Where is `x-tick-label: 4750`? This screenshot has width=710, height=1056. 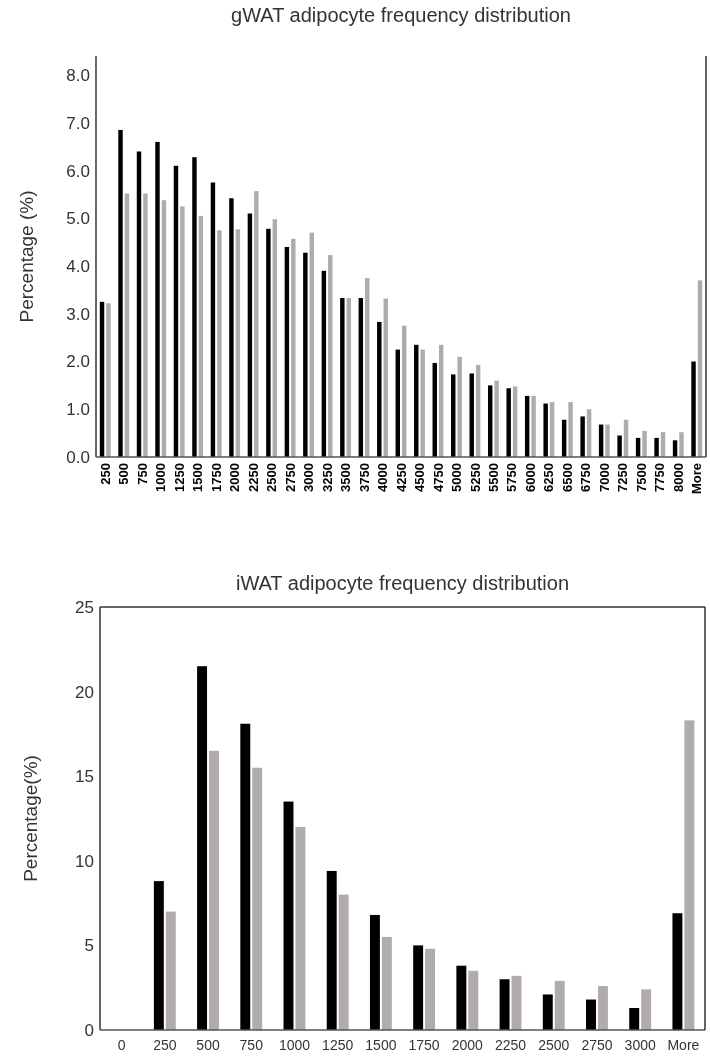 x-tick-label: 4750 is located at coordinates (438, 477).